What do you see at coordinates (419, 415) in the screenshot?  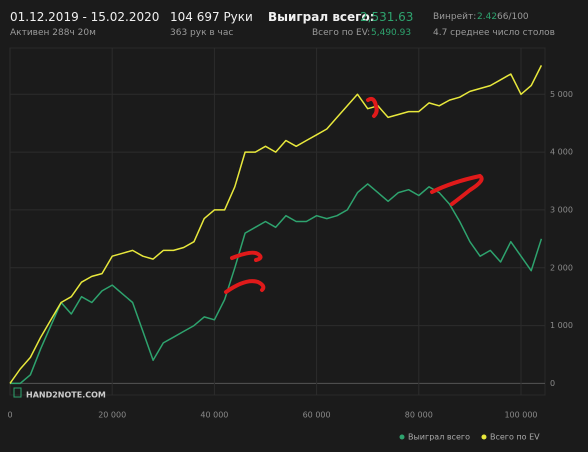 I see `x-tick-label: 80 000` at bounding box center [419, 415].